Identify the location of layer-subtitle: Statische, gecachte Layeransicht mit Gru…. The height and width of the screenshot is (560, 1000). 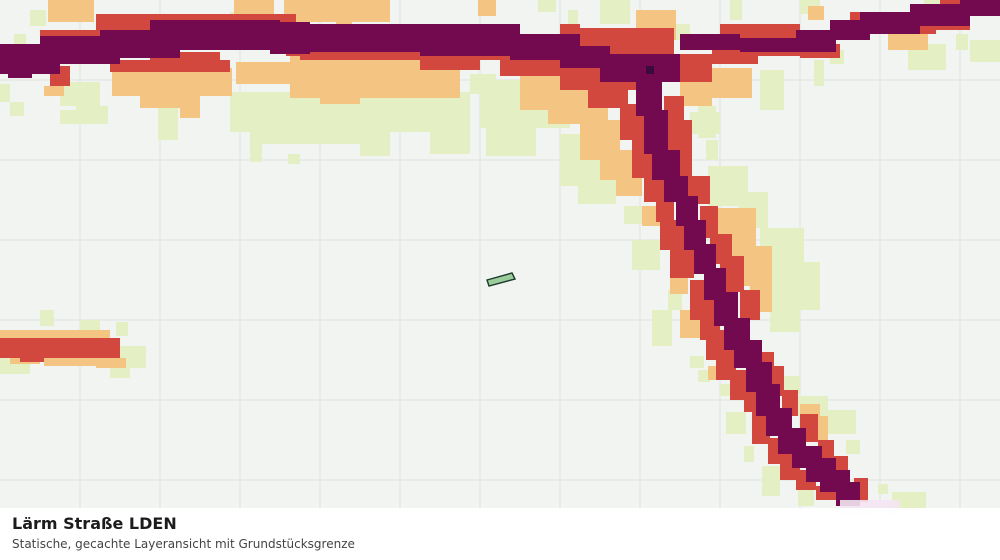
(183, 544).